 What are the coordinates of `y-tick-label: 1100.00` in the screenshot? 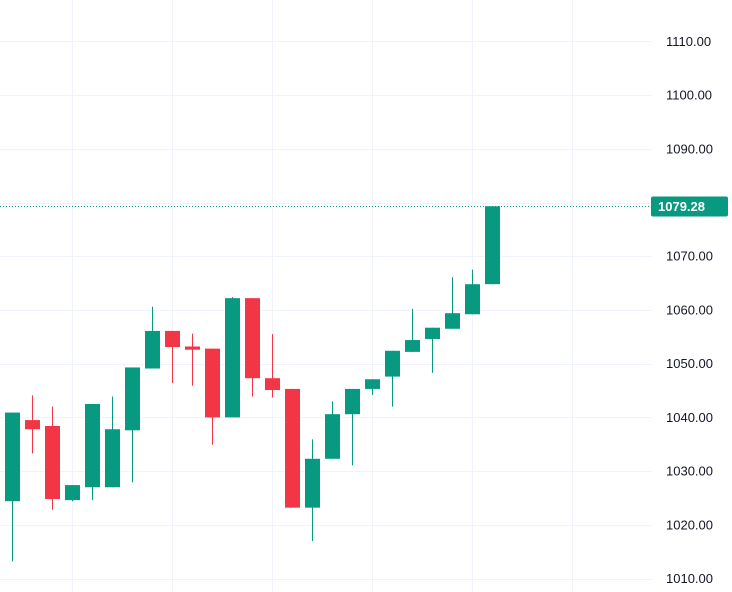 It's located at (689, 95).